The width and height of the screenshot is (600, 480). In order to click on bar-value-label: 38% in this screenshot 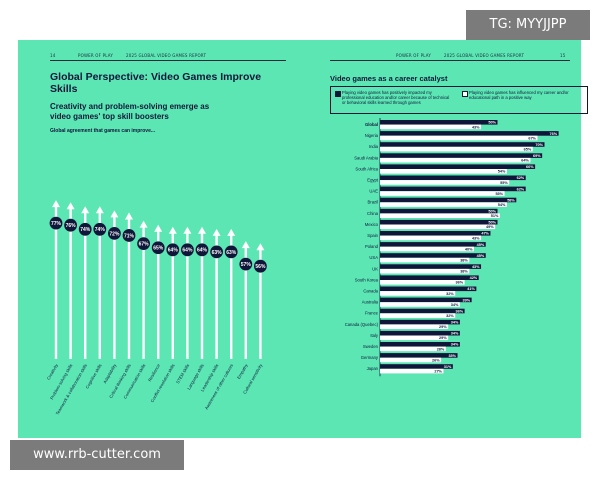, I will do `click(464, 261)`.